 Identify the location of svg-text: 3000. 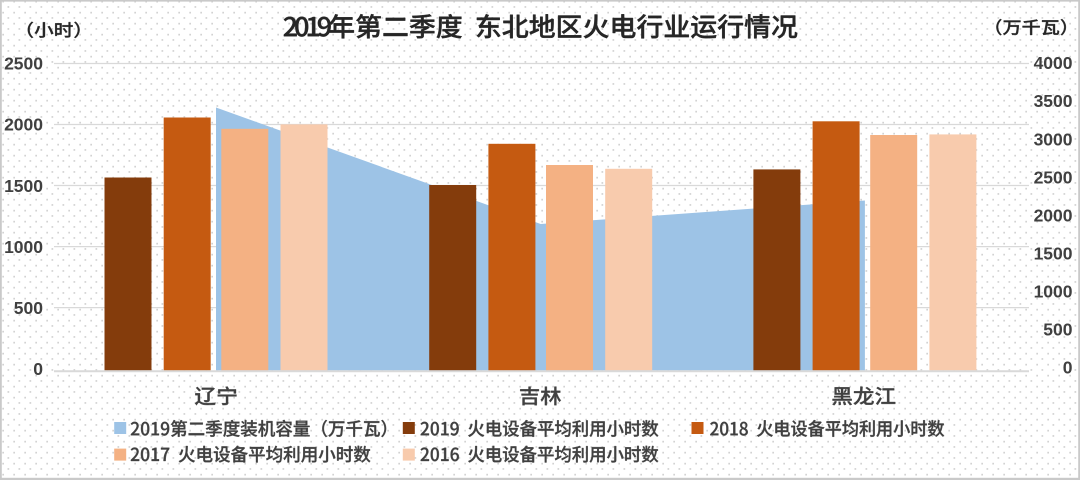
(1053, 139).